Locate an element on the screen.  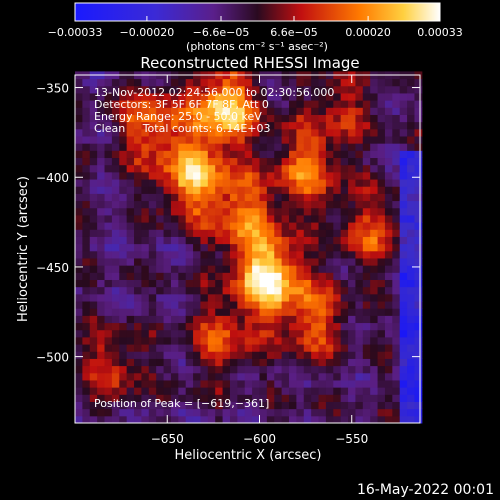
annotation-time-range: 13-Nov-2012 02:24:56.000 to 02:30:56.000 is located at coordinates (214, 92).